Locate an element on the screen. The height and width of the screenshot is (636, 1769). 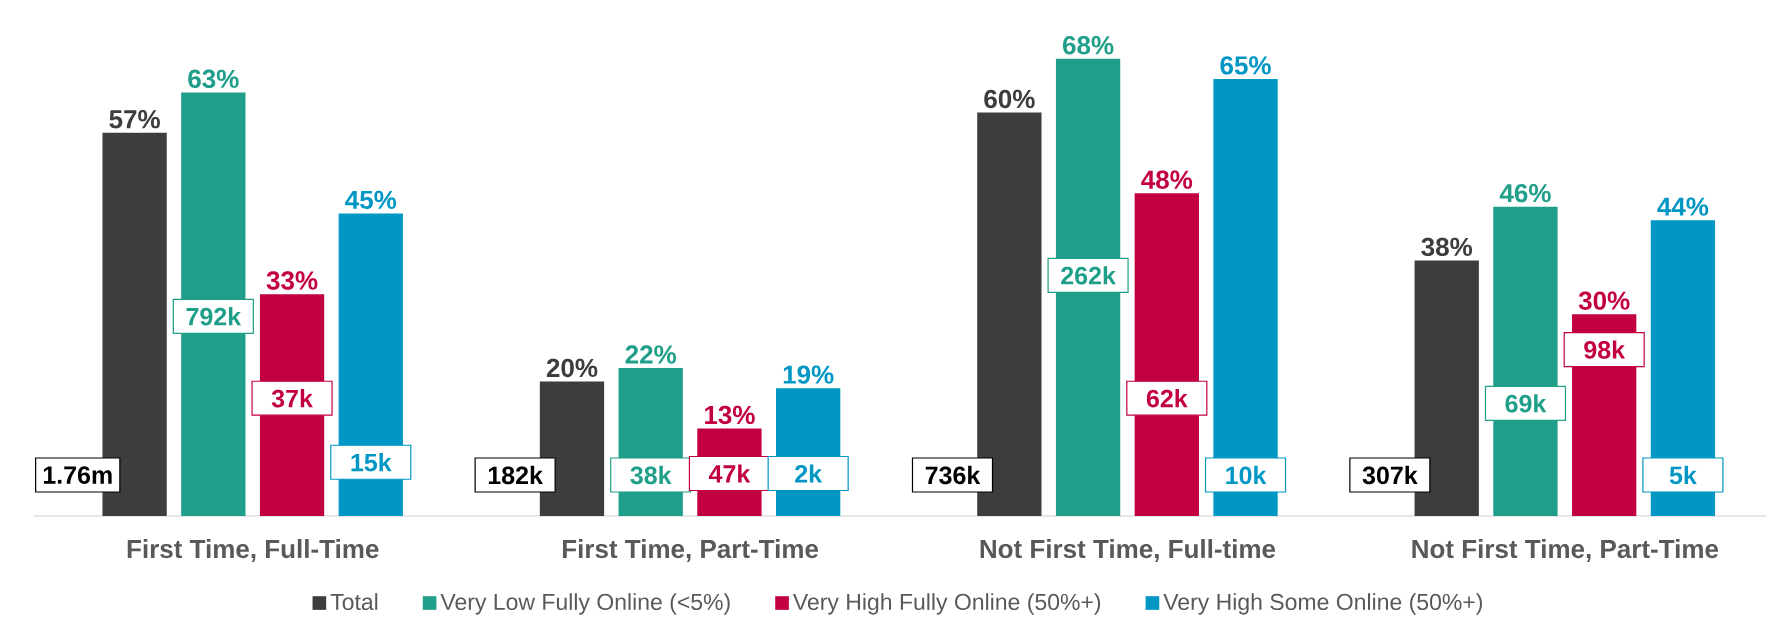
x-tick-label: First Time, Full-Time is located at coordinates (253, 550).